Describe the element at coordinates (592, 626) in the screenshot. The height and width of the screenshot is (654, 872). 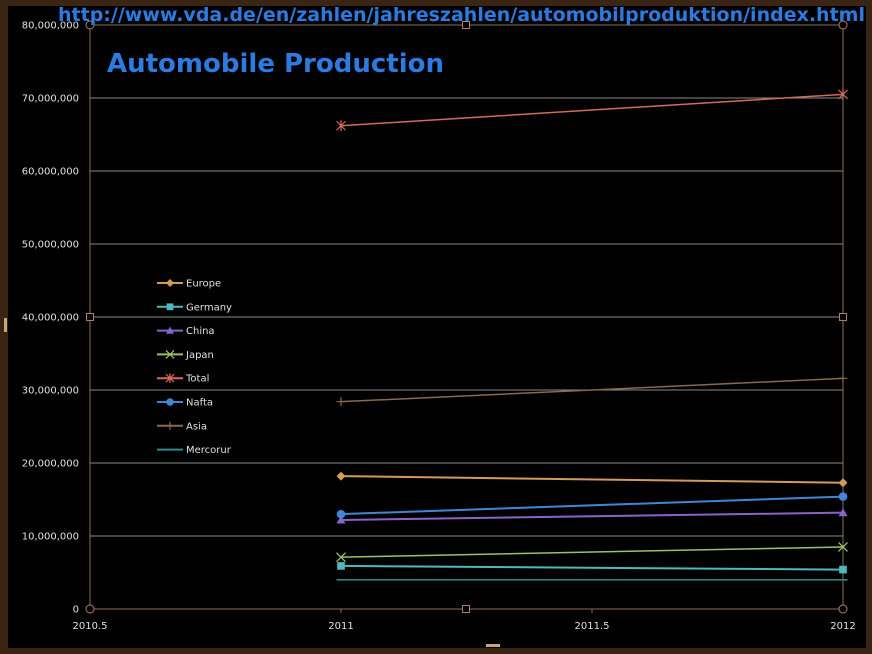
I see `x-tick-label: 2011.5` at that location.